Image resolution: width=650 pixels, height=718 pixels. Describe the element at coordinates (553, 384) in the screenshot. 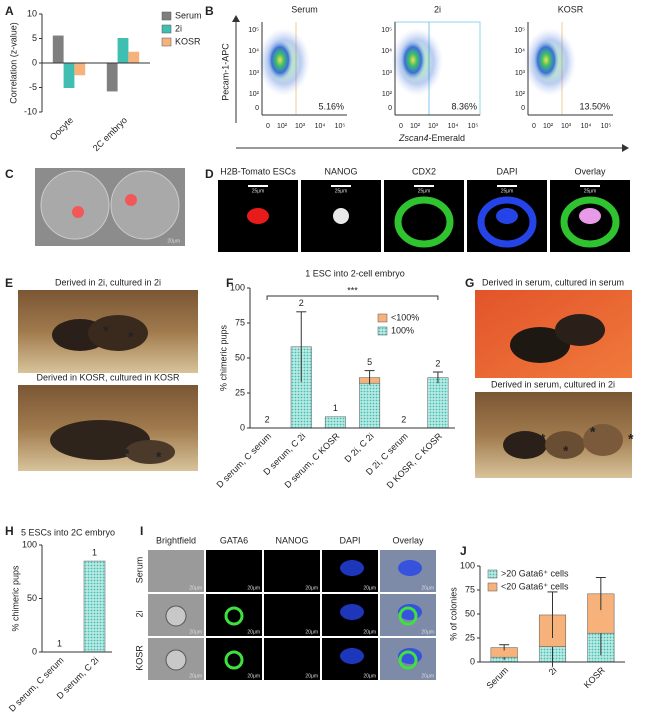

I see `caption: Derived in serum, cultured in 2i` at that location.